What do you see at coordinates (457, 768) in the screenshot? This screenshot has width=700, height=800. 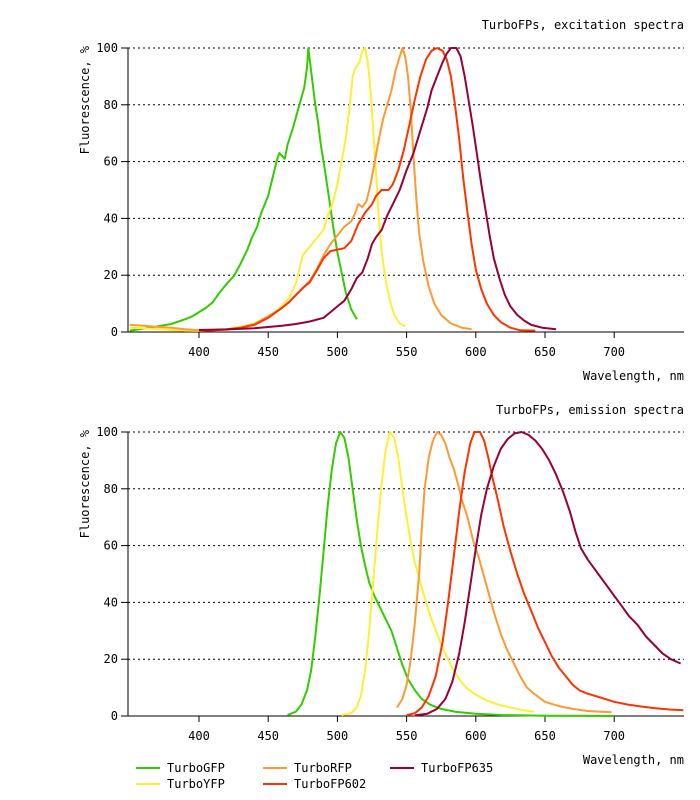 I see `legend-label-turbofp635: TurboFP635` at bounding box center [457, 768].